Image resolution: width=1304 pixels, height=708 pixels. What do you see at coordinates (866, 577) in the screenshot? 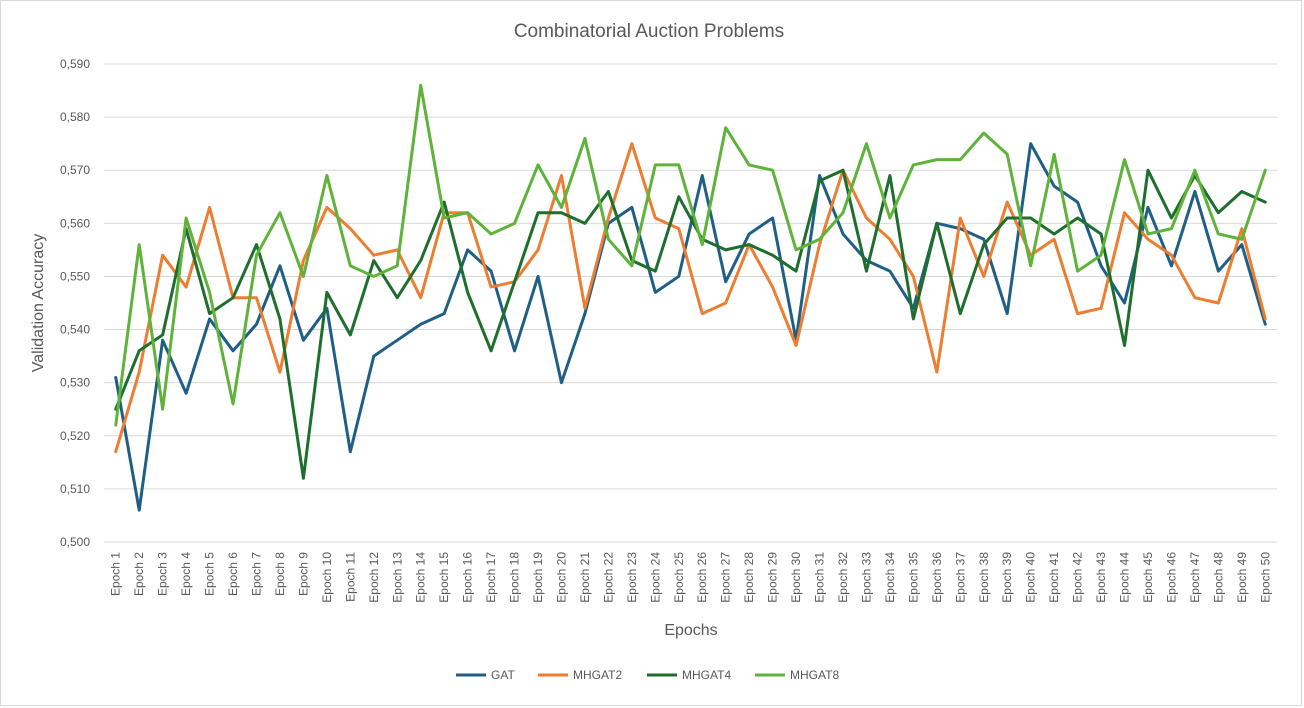
I see `x-tick-label: Epoch 33` at bounding box center [866, 577].